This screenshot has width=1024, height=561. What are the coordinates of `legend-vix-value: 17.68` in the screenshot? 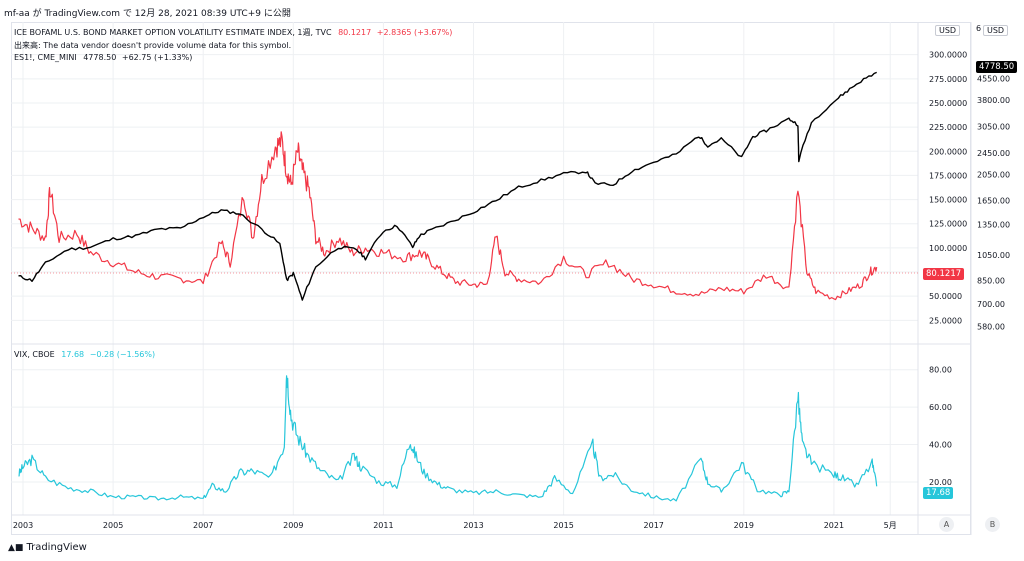 It's located at (73, 354).